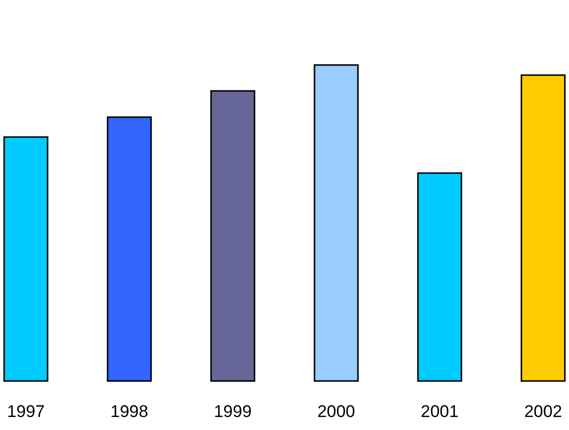 The height and width of the screenshot is (430, 569). What do you see at coordinates (336, 411) in the screenshot?
I see `x-tick-label: 2000` at bounding box center [336, 411].